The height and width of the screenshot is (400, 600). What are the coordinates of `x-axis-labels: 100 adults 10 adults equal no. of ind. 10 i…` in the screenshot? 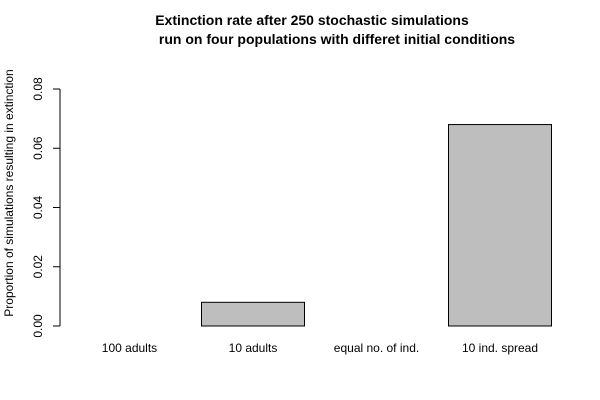 It's located at (320, 348).